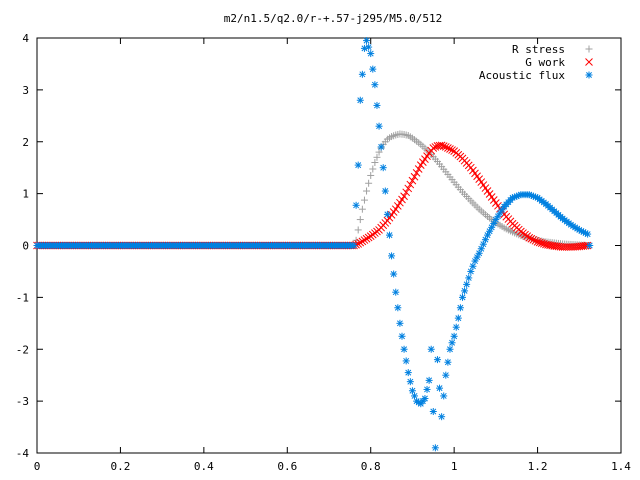 The width and height of the screenshot is (640, 480). Describe the element at coordinates (454, 466) in the screenshot. I see `x-tick-label: 1` at that location.